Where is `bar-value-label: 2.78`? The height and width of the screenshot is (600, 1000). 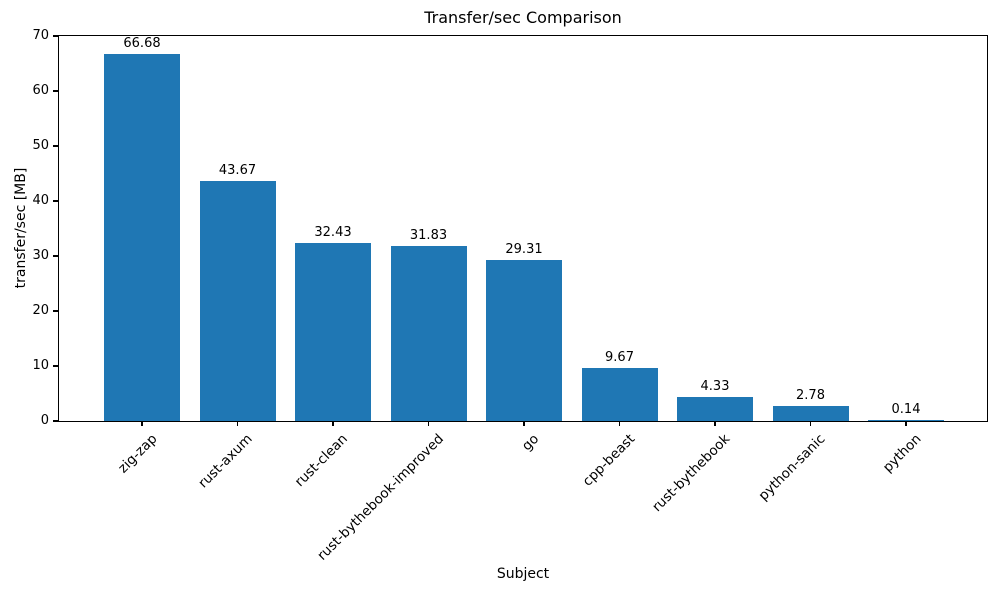 bar-value-label: 2.78 is located at coordinates (810, 395).